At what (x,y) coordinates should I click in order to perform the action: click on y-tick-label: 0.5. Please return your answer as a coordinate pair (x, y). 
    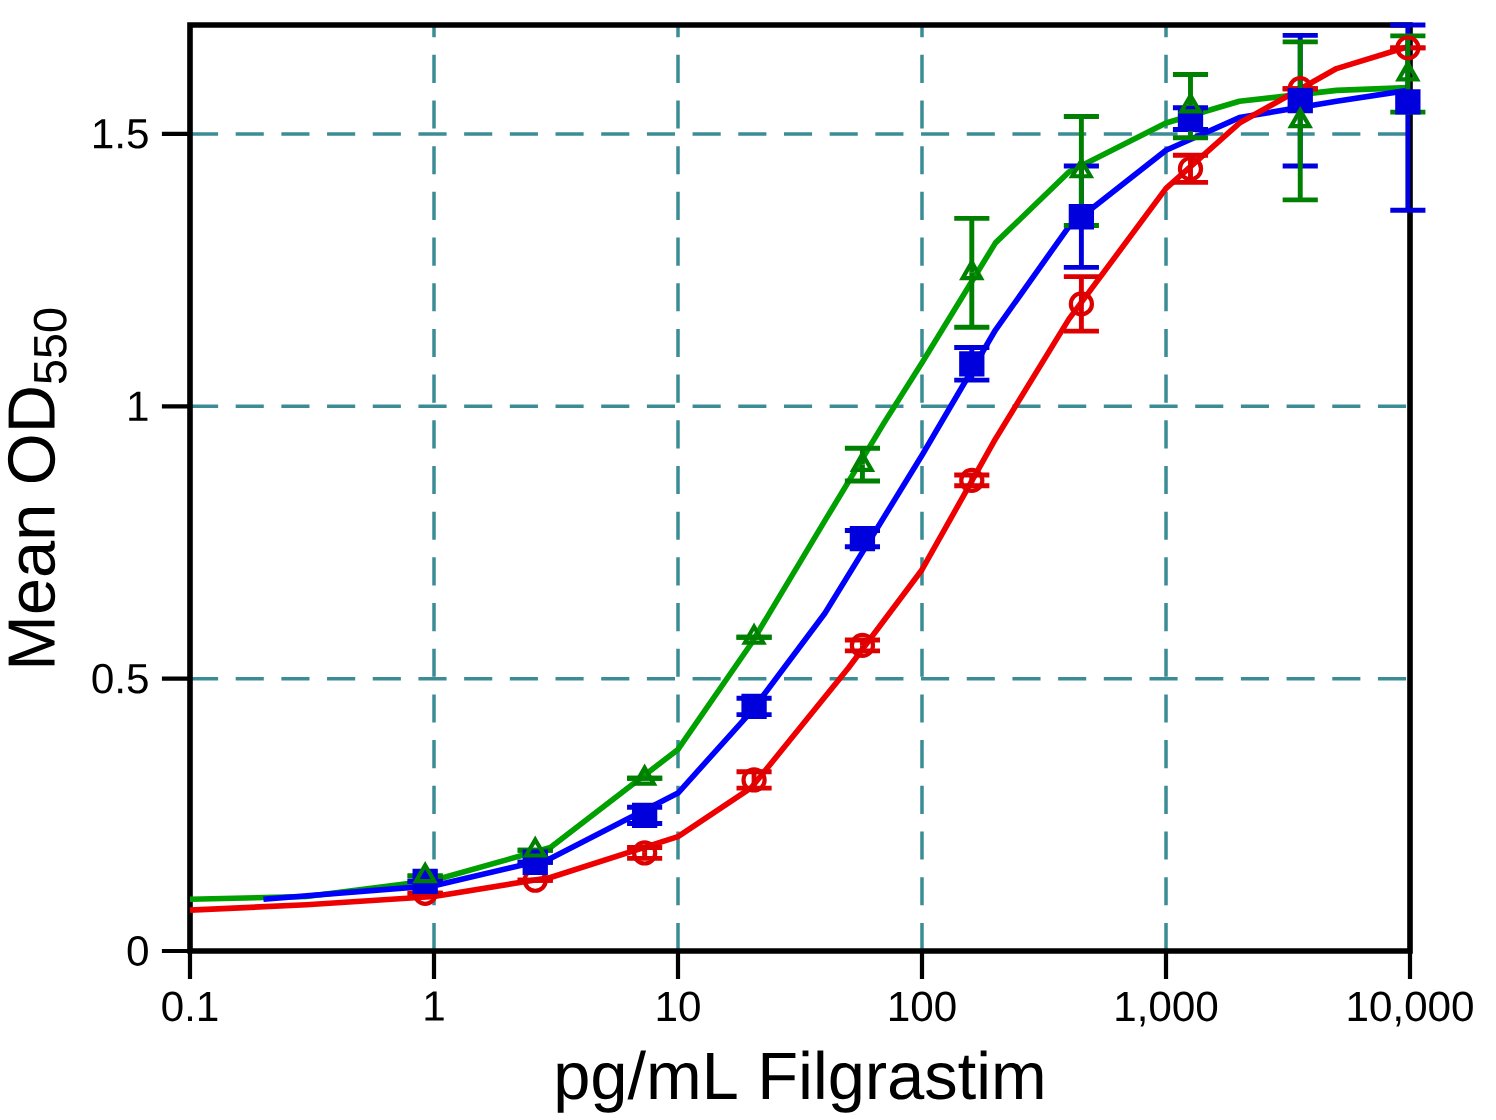
    Looking at the image, I should click on (120, 678).